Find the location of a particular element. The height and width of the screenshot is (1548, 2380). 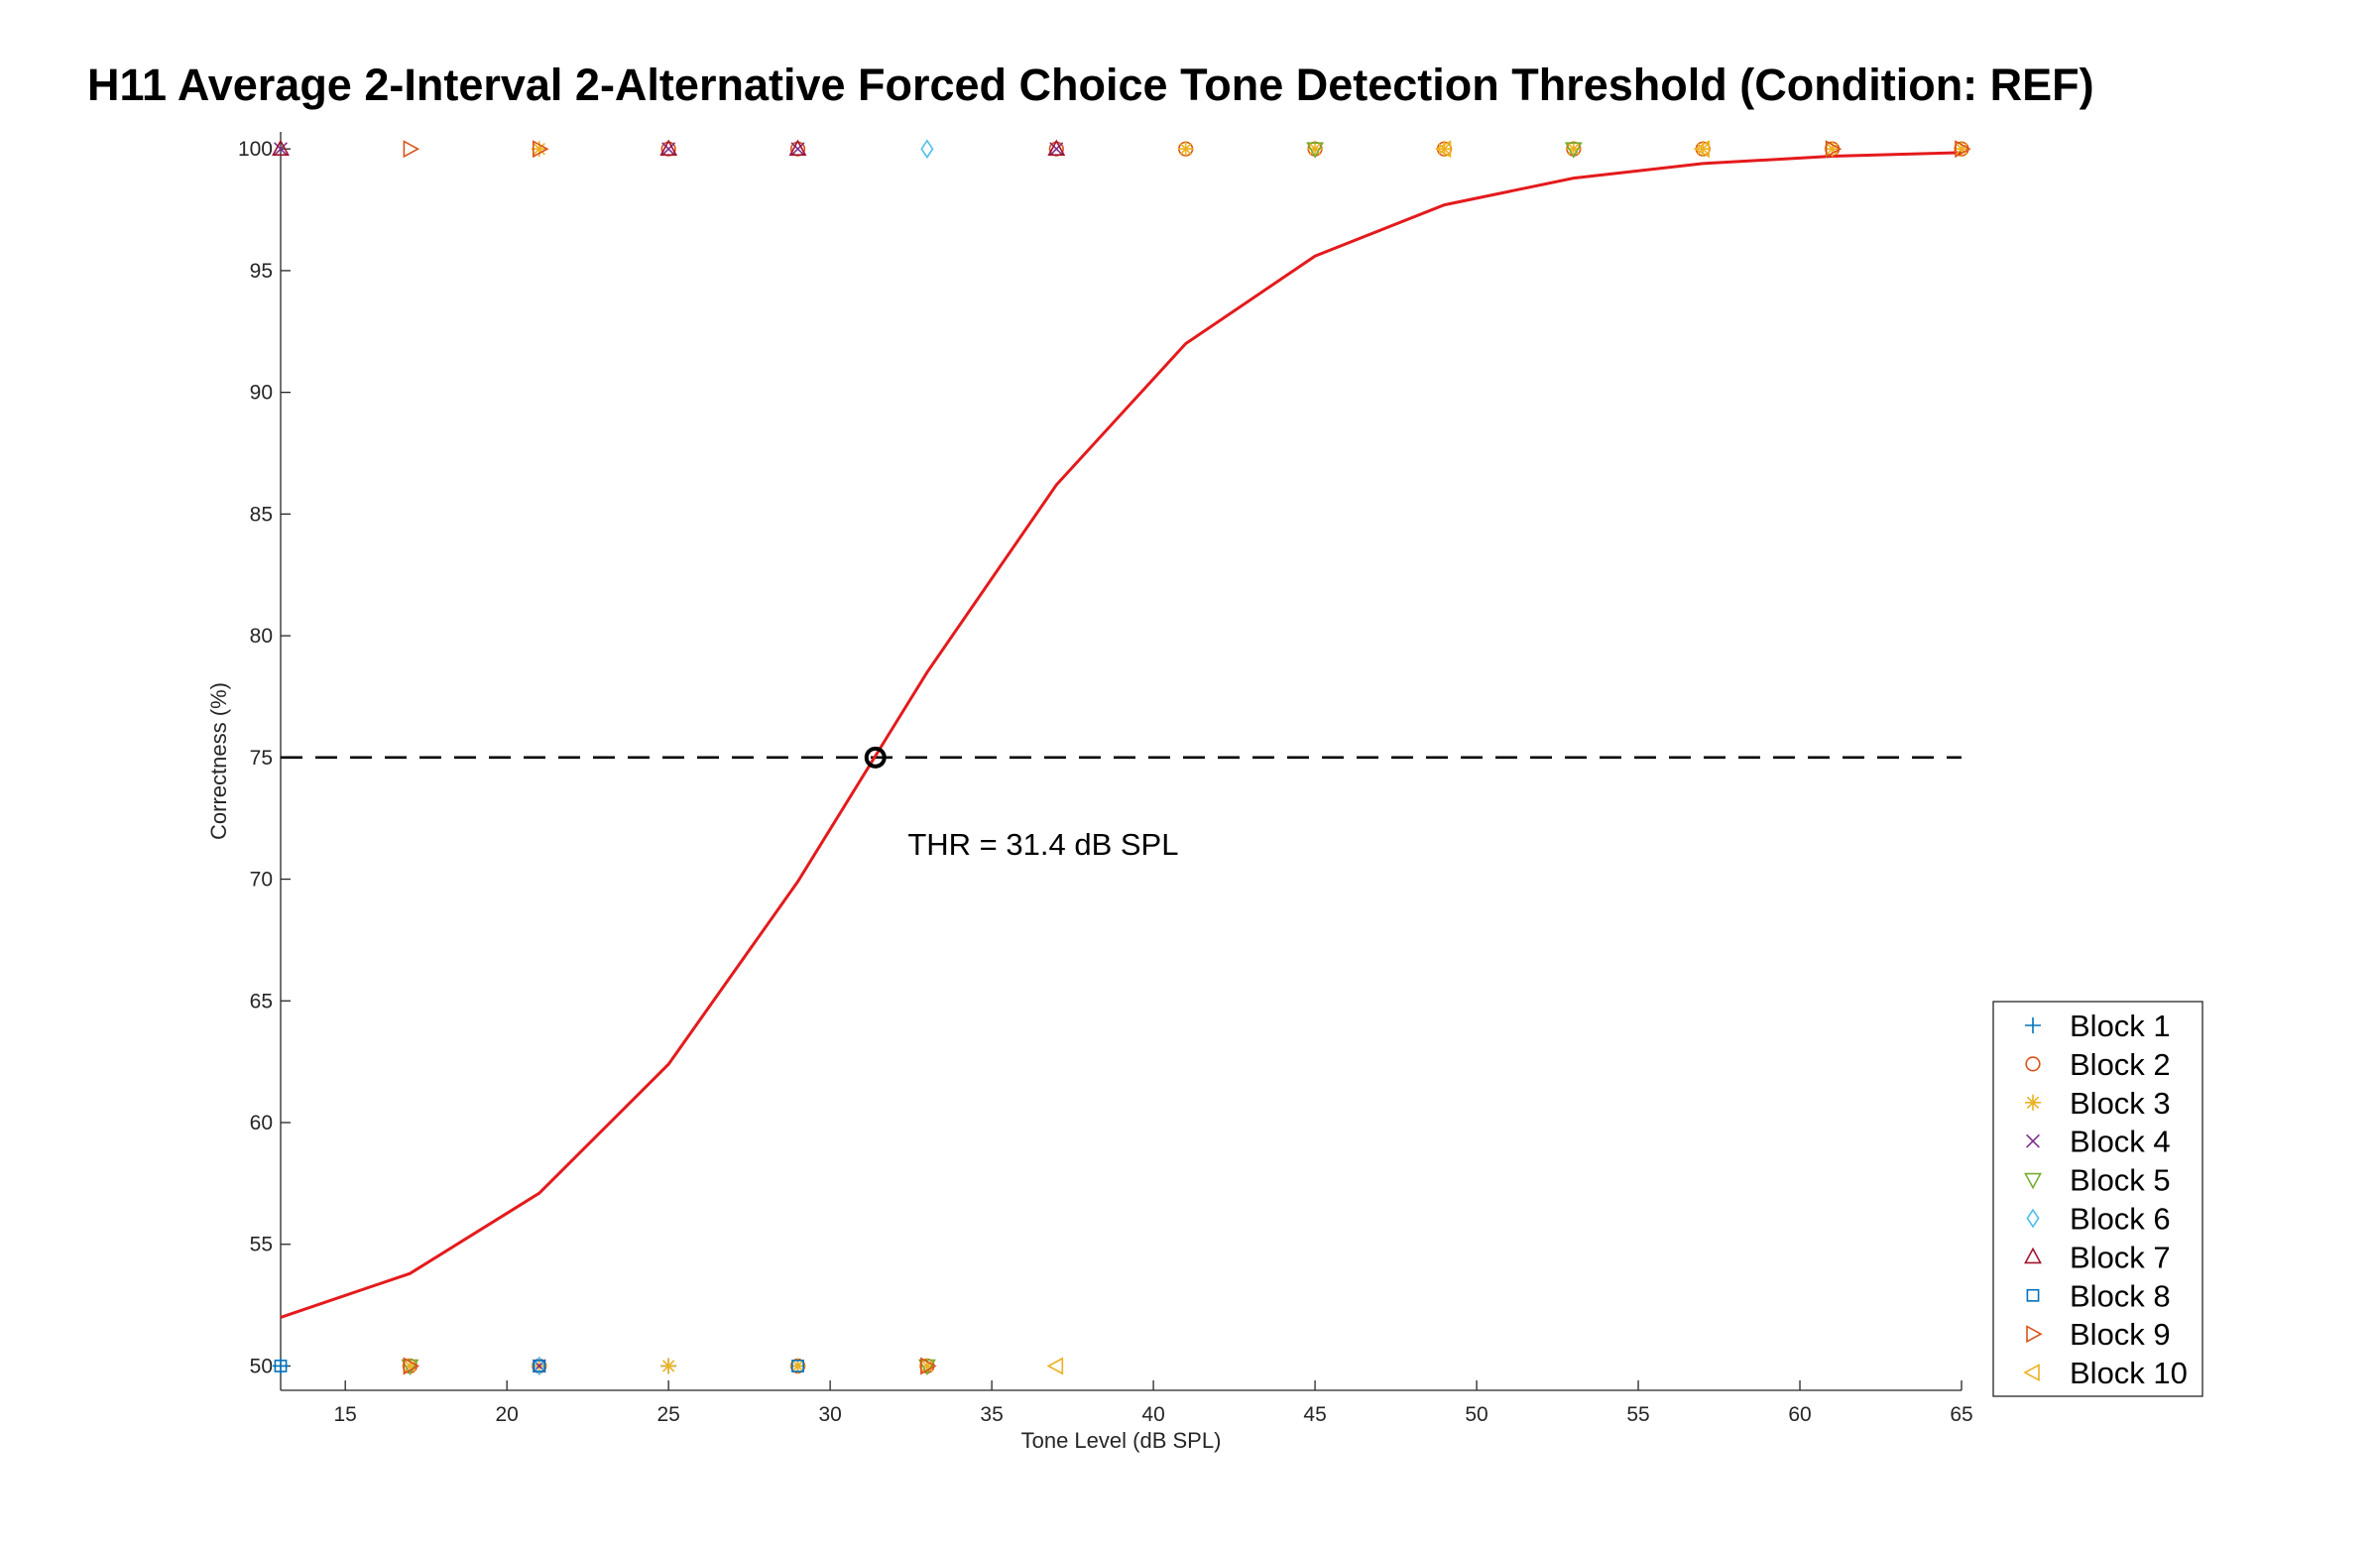

y-tick-label: 95 is located at coordinates (261, 271).